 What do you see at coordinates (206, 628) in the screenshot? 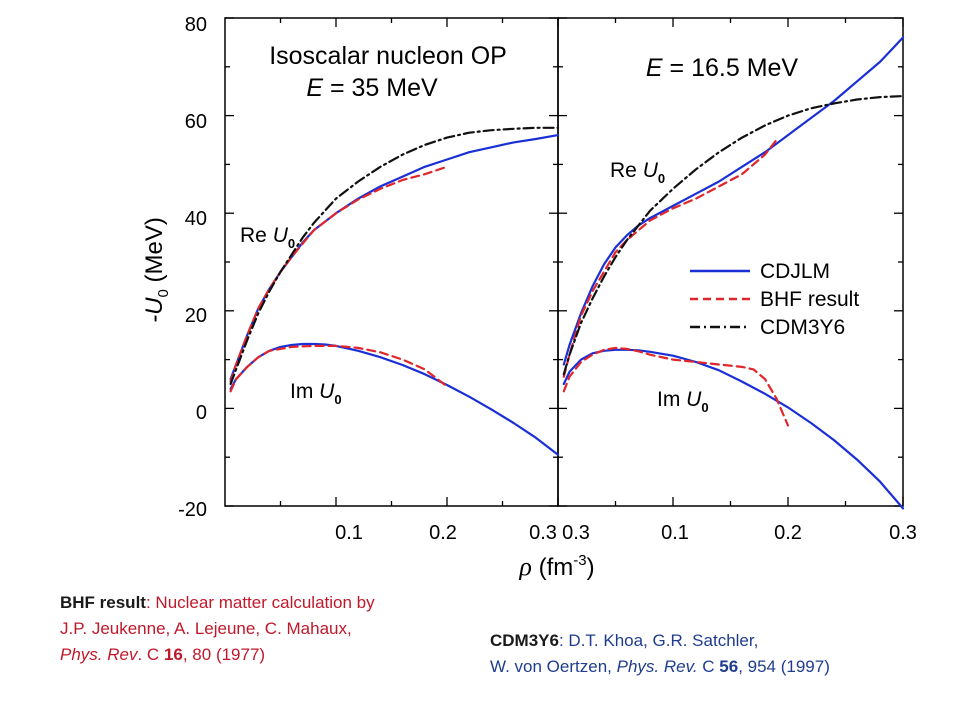
I see `bhf-line2: J.P. Jeukenne, A. Lejeune, C. Mahaux,` at bounding box center [206, 628].